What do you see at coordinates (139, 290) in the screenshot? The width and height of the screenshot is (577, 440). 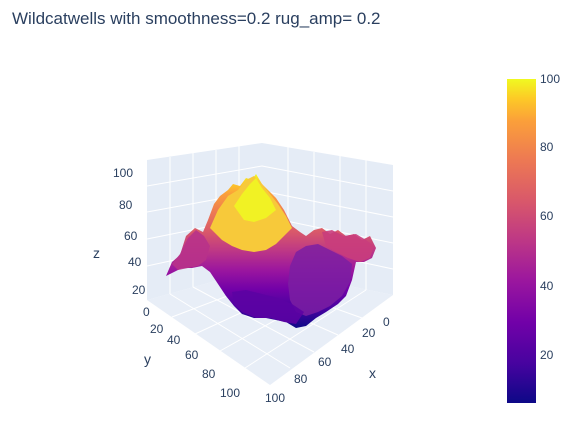 I see `z-tick-20: 20` at bounding box center [139, 290].